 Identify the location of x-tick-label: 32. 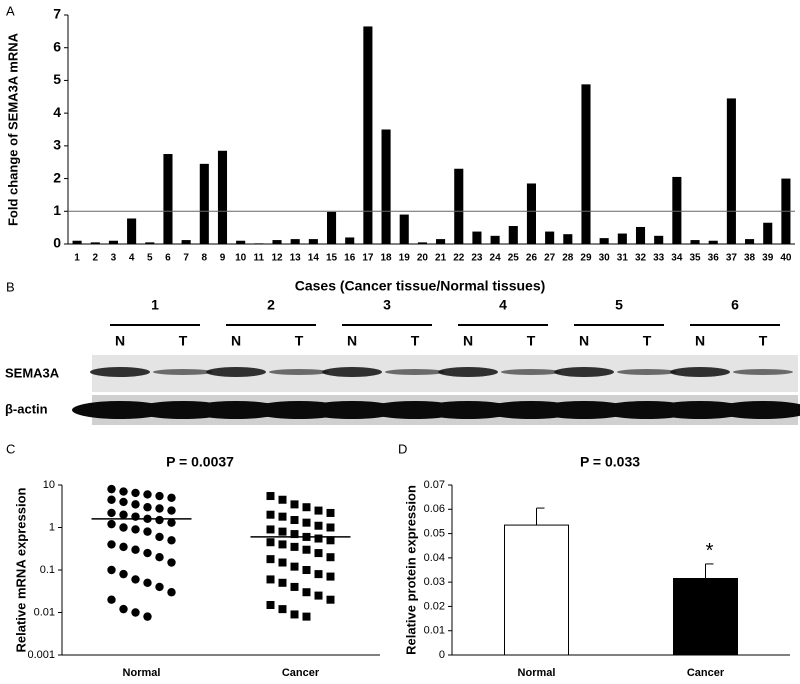
(641, 258).